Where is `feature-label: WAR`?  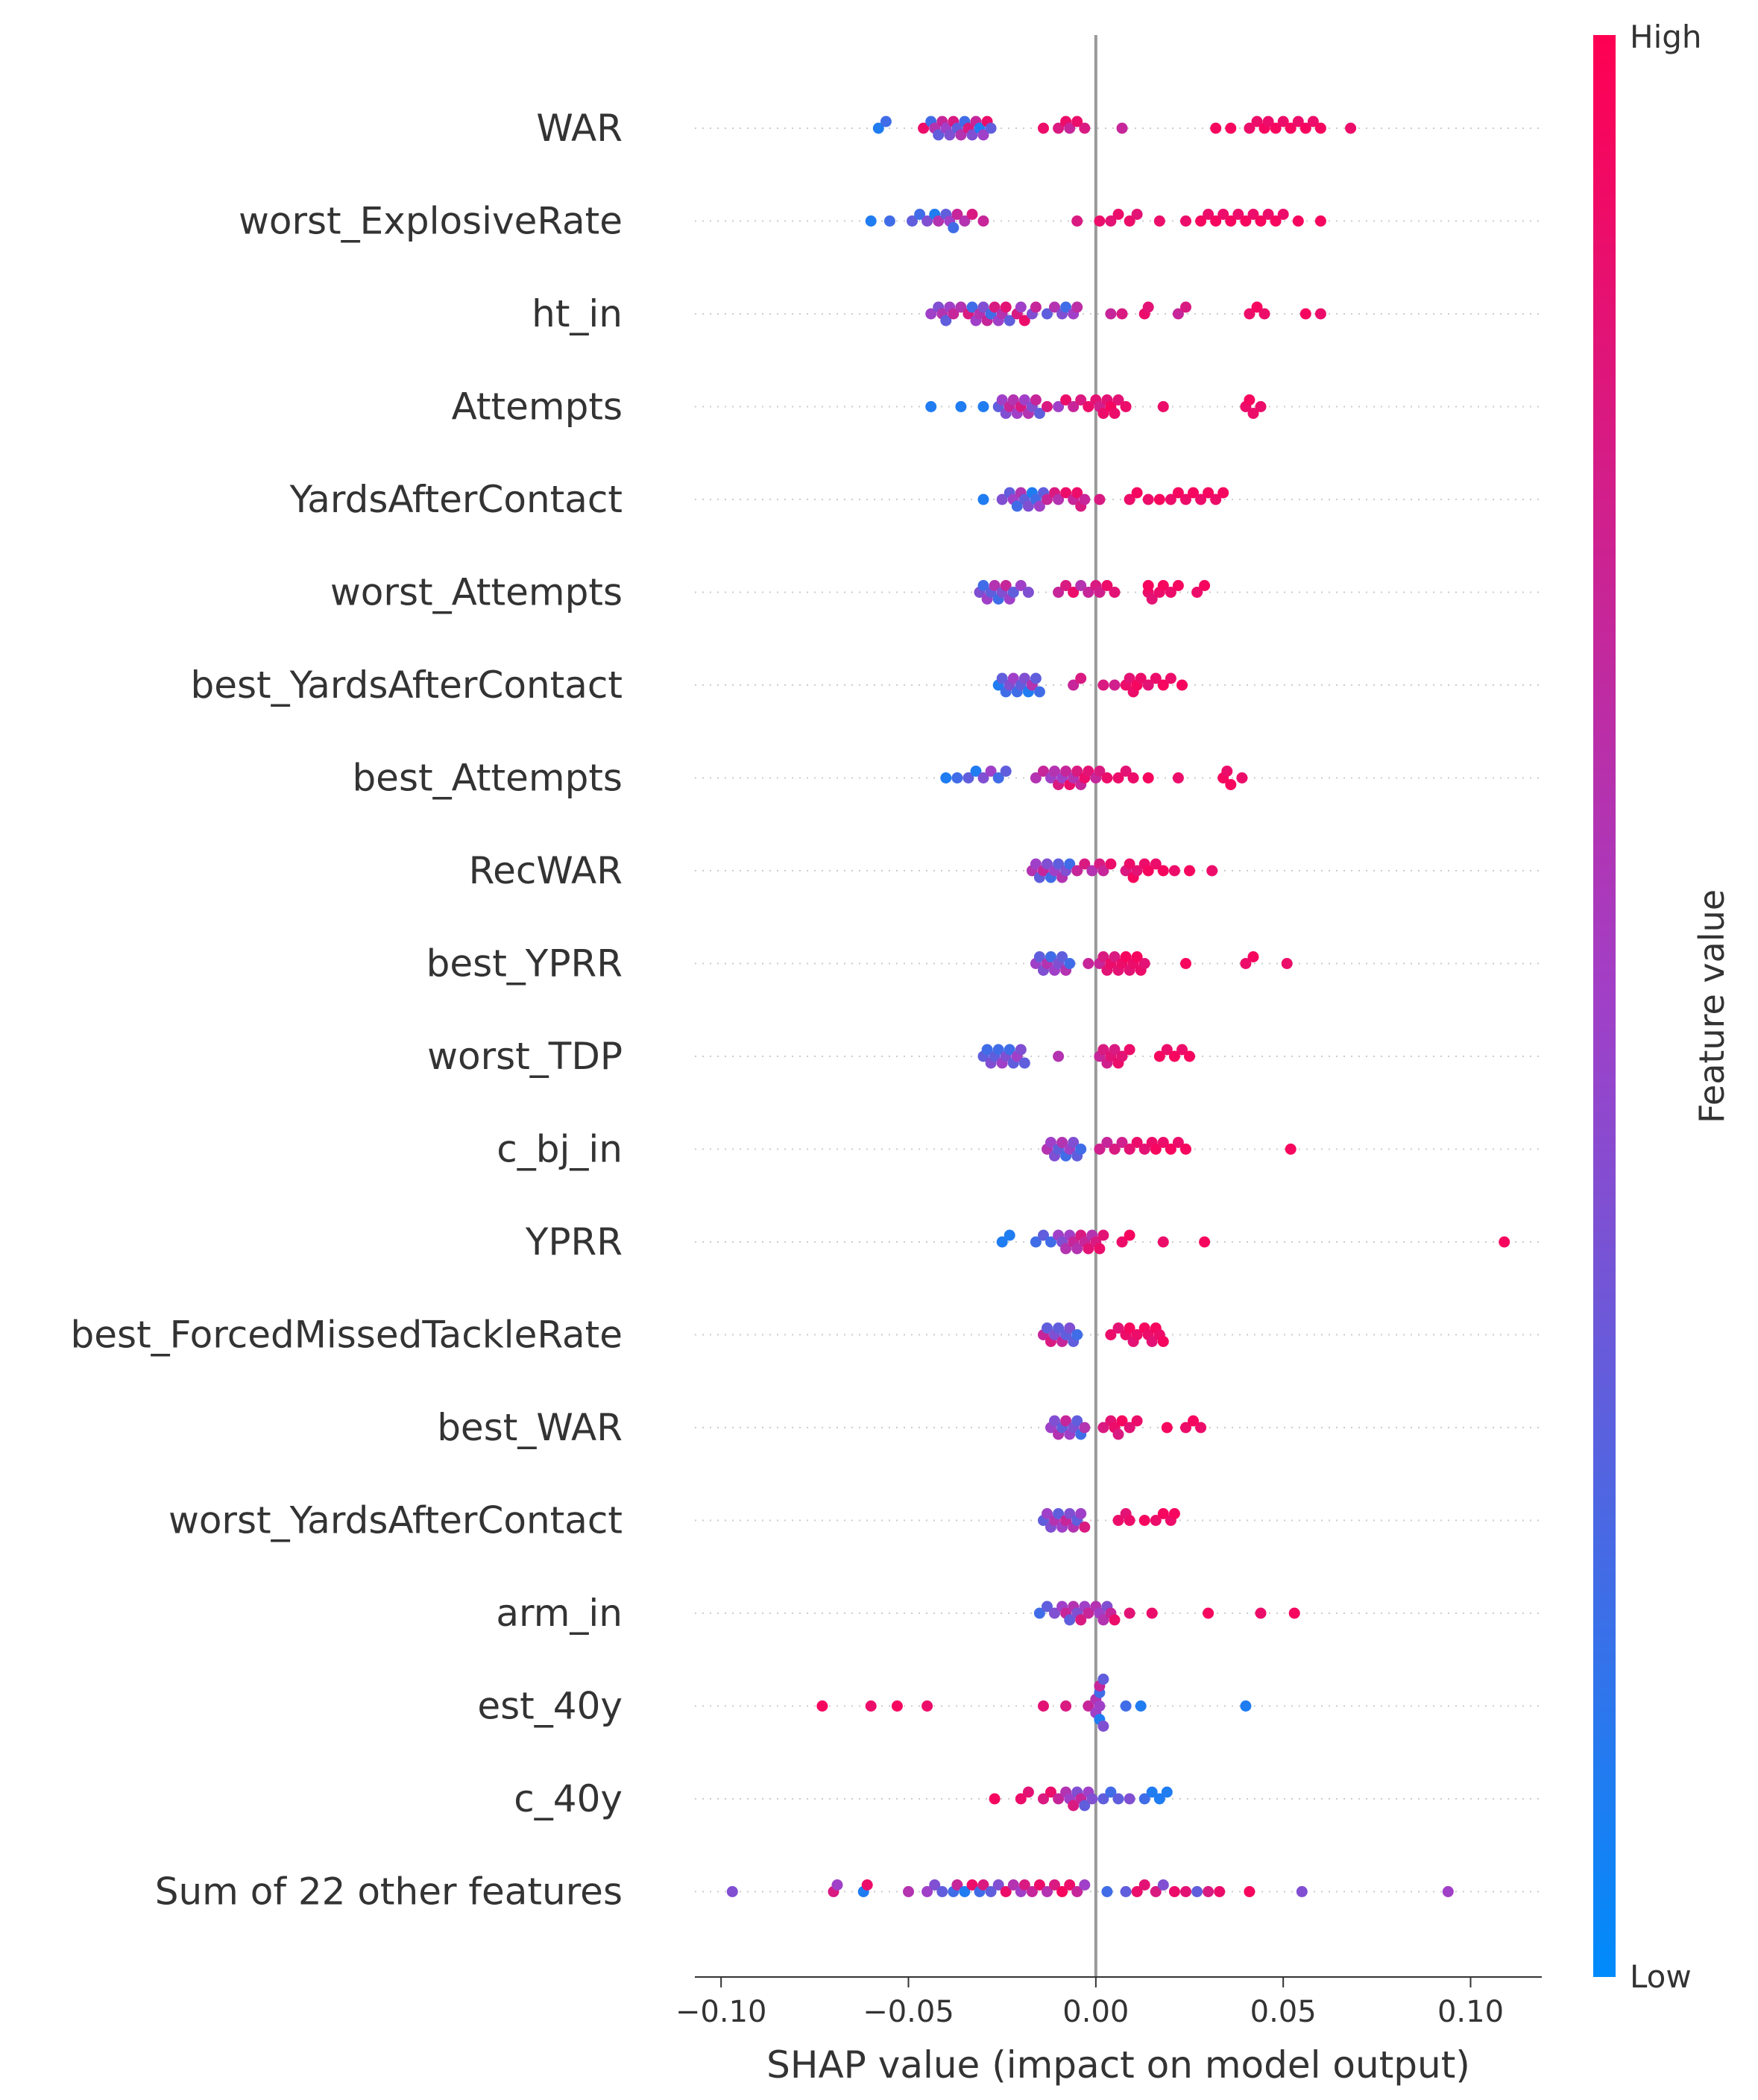
feature-label: WAR is located at coordinates (579, 128).